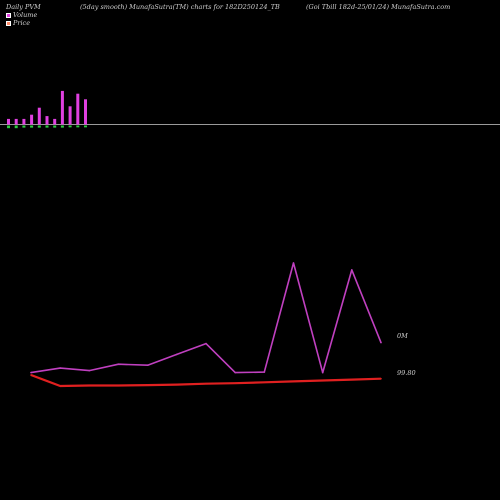 The width and height of the screenshot is (500, 500). What do you see at coordinates (25, 15) in the screenshot?
I see `legend-volume-label: Volume` at bounding box center [25, 15].